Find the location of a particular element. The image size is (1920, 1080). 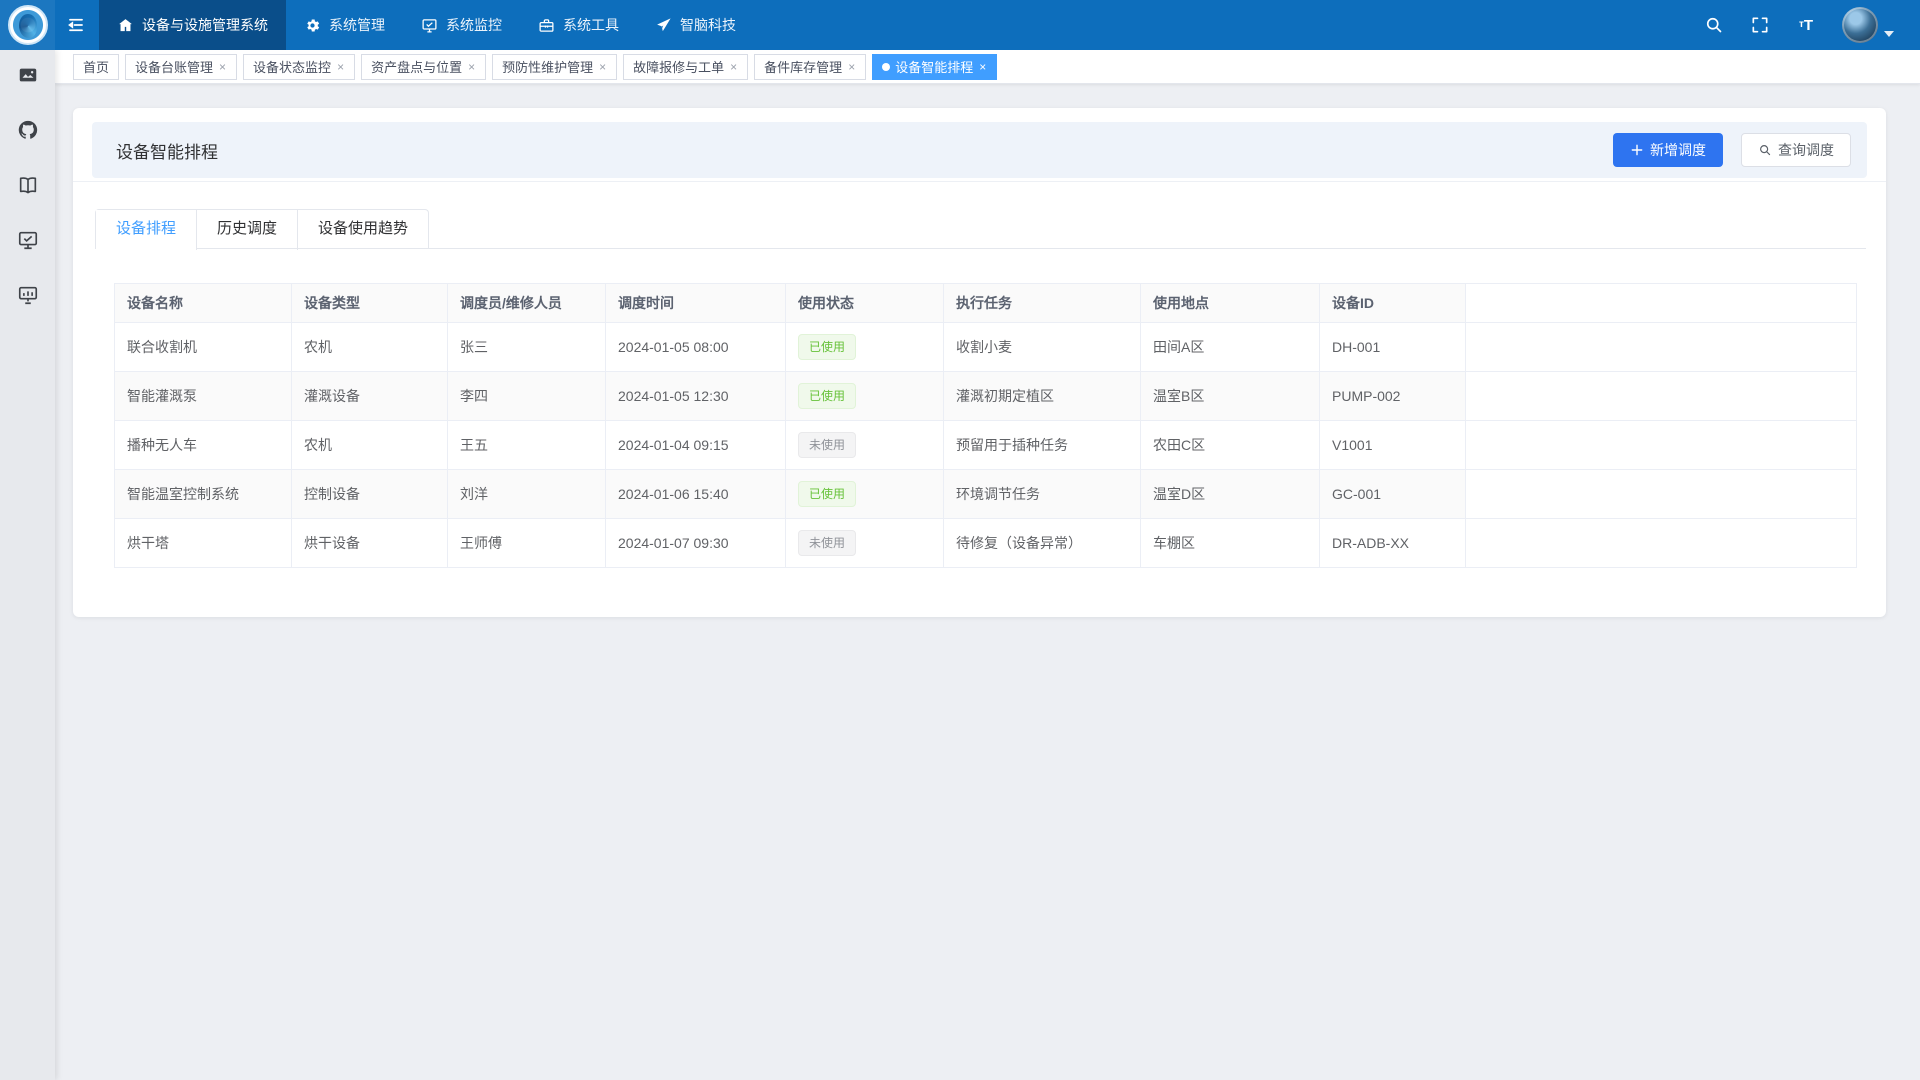

menu-item-label: 设备与设施管理系统 is located at coordinates (205, 25).